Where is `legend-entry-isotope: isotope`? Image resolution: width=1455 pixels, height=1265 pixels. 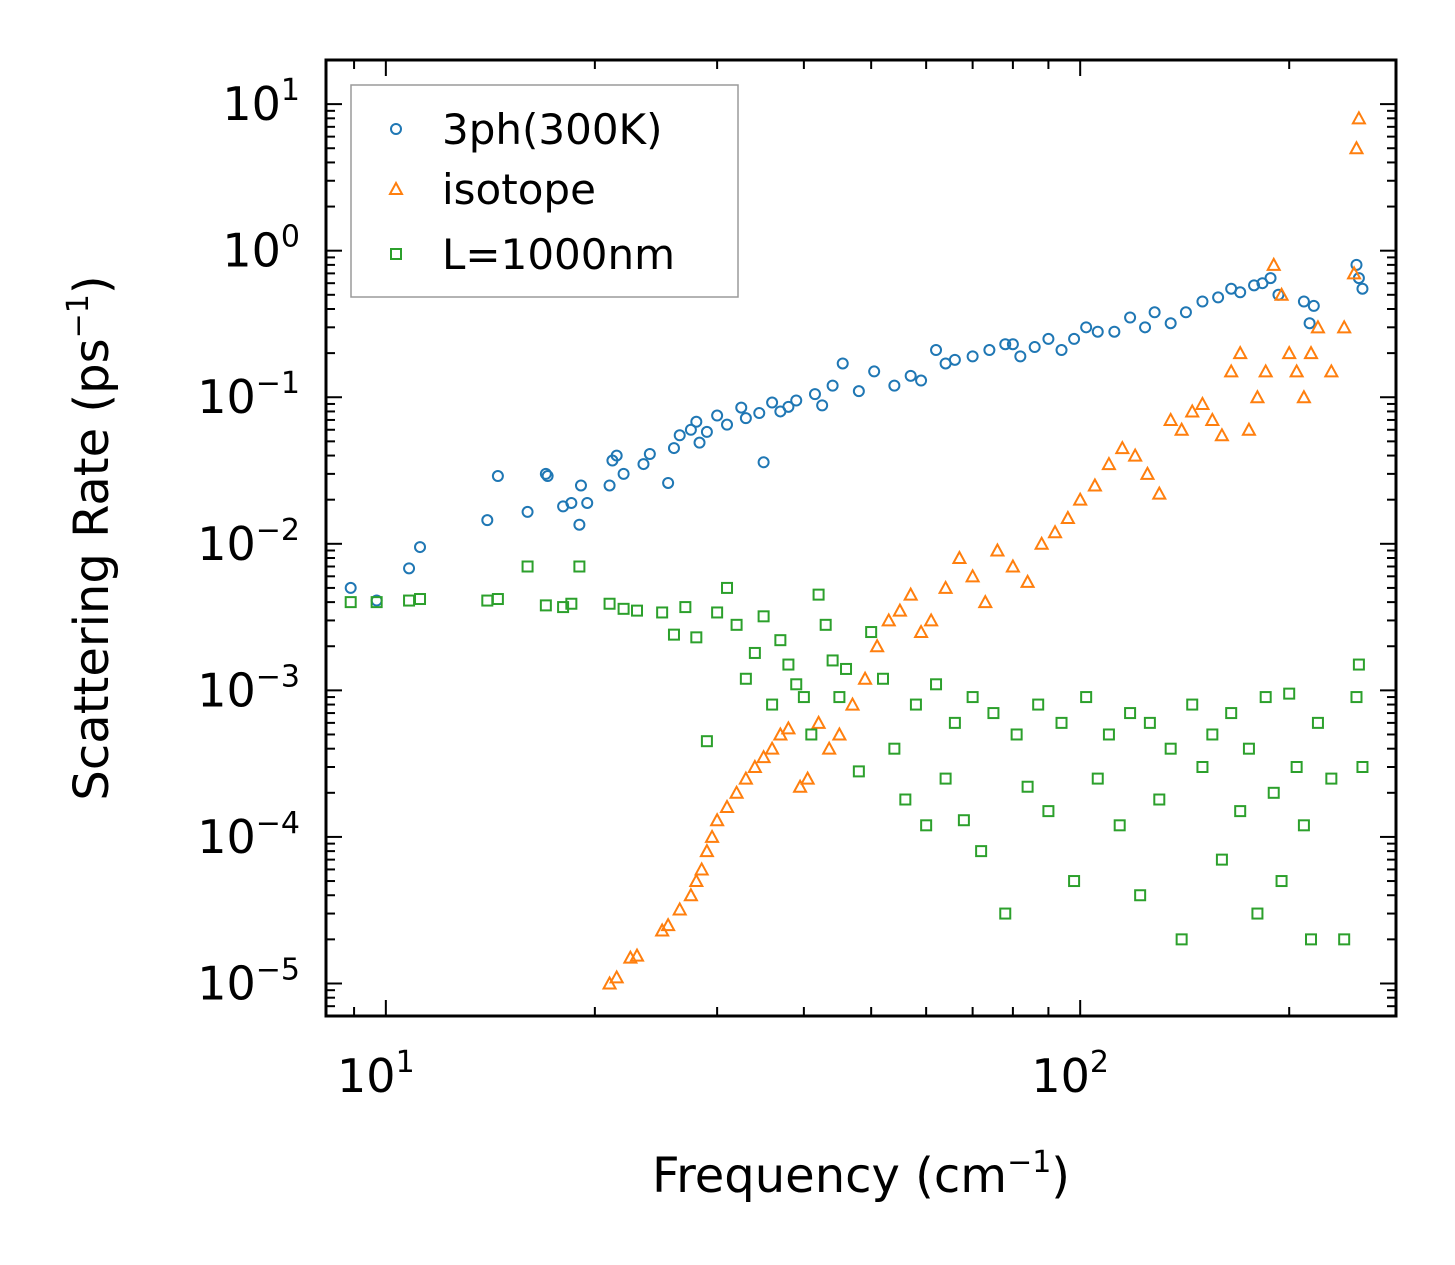
legend-entry-isotope: isotope is located at coordinates (492, 189).